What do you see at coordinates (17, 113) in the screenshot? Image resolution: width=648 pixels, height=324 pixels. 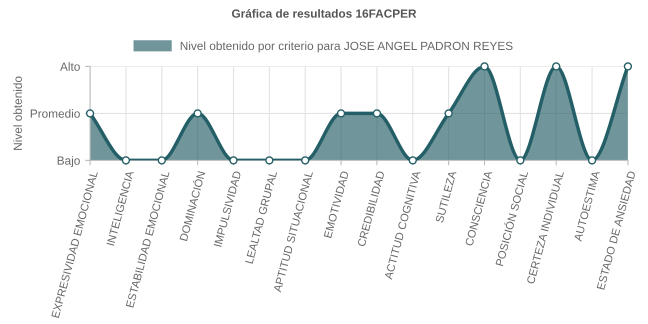 I see `y-axis-title: Nivel obtenido` at bounding box center [17, 113].